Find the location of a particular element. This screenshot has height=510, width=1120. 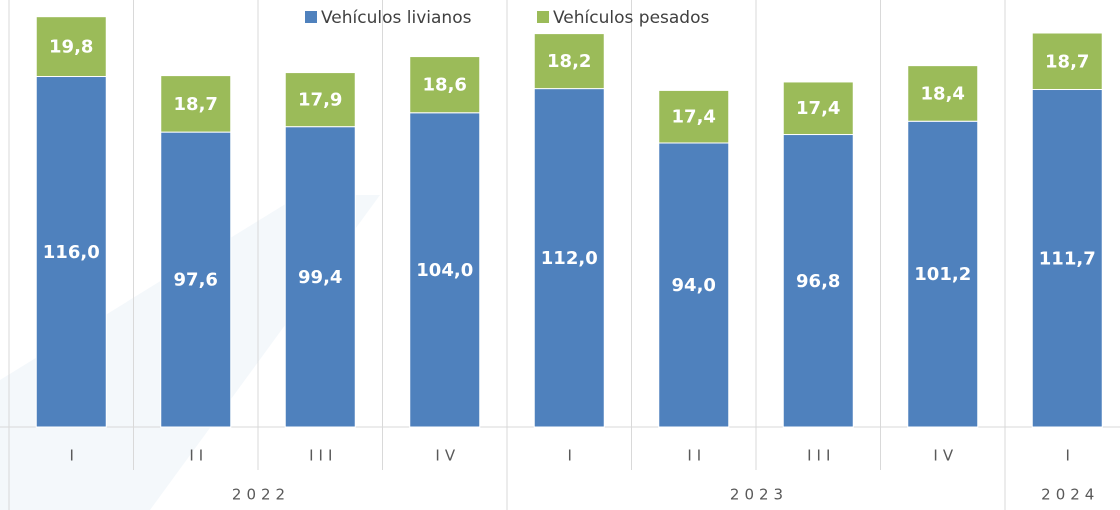

data-label: 94,0 is located at coordinates (694, 285).